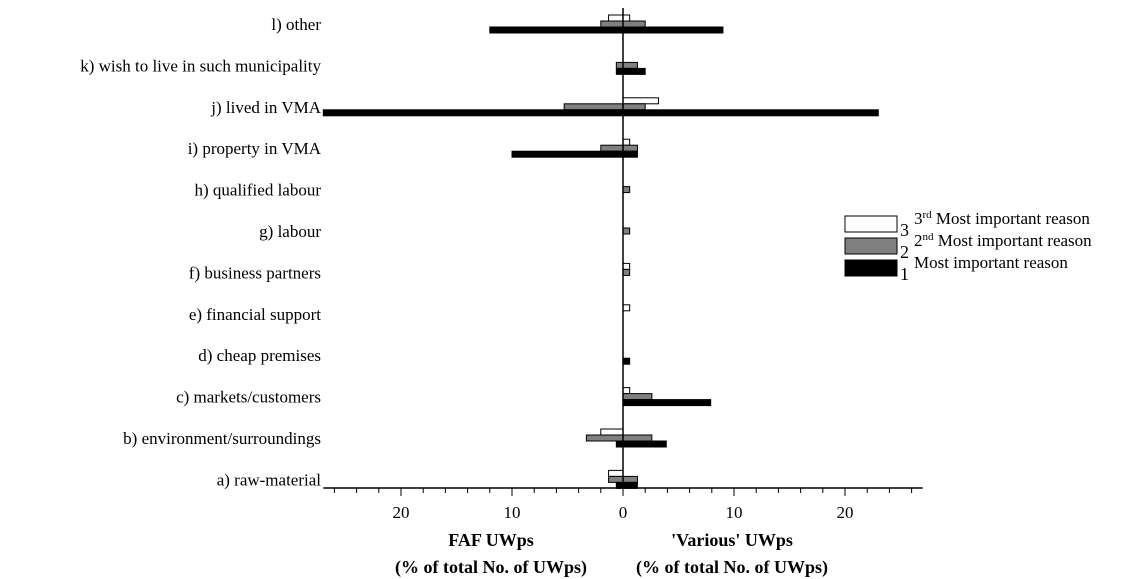 This screenshot has height=579, width=1146. Describe the element at coordinates (222, 438) in the screenshot. I see `category-label: b) environment/surroundings` at that location.